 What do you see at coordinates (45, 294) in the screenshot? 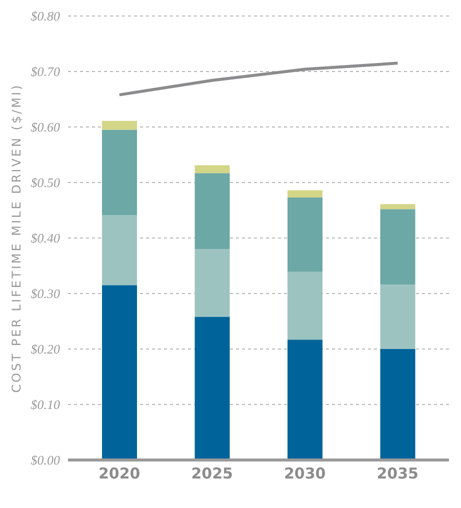
I see `y-tick-label: $0.30` at bounding box center [45, 294].